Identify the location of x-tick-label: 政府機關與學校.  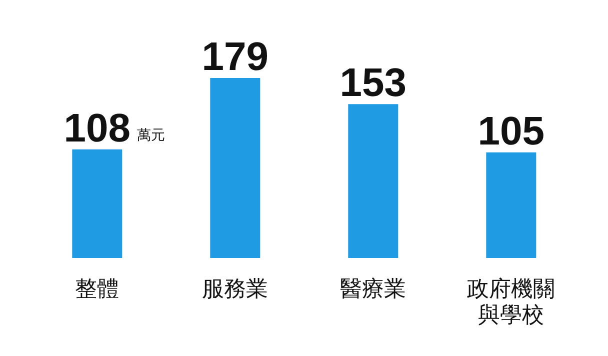
(511, 301).